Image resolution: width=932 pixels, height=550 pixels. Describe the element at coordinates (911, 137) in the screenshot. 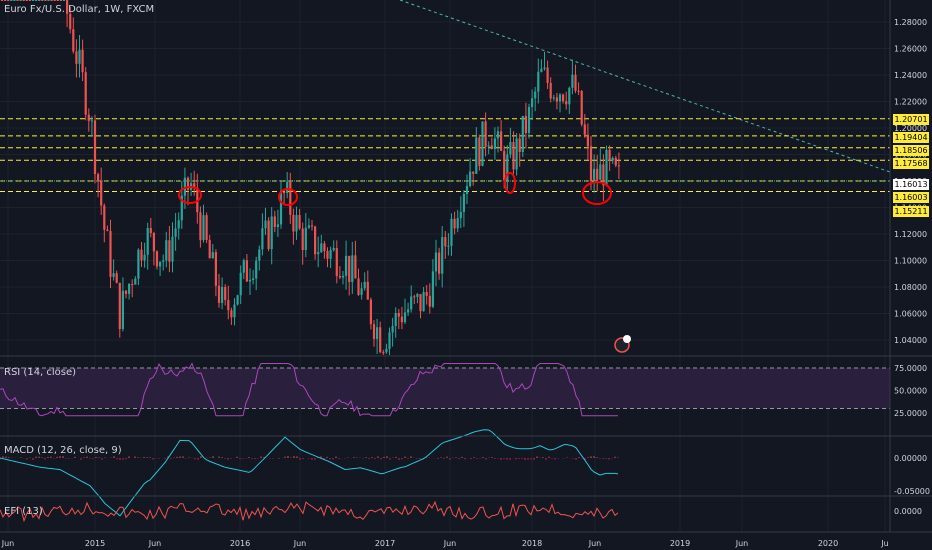

I see `price-level-tag: 1.19404` at that location.